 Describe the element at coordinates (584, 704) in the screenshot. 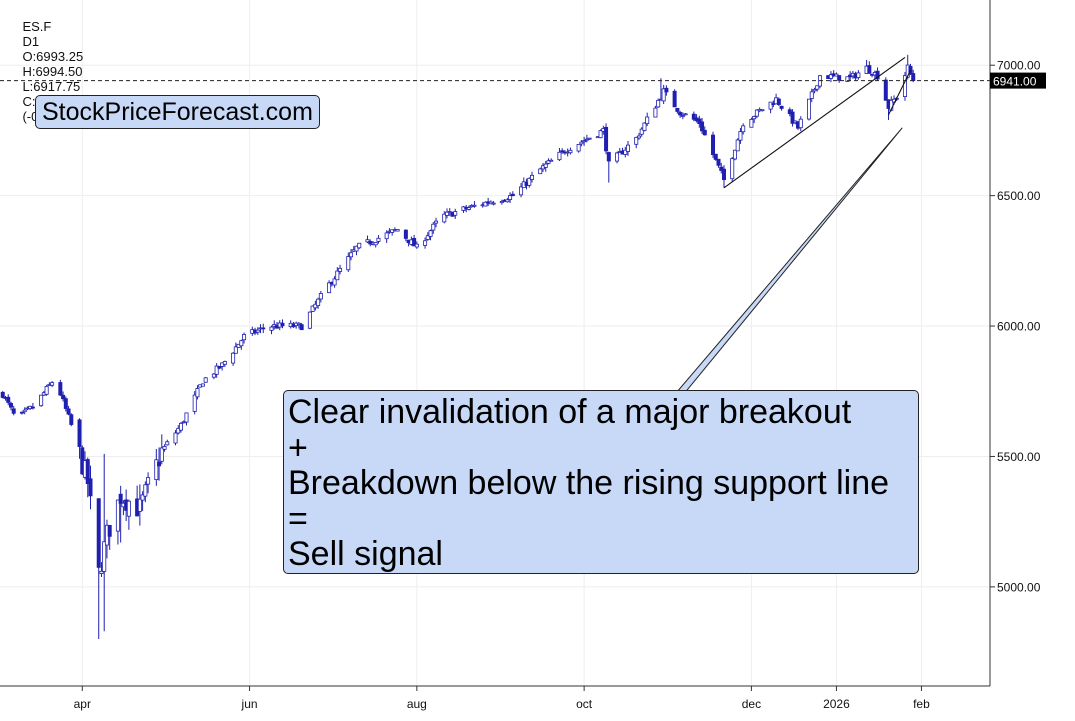

I see `x-tick-label: oct` at that location.